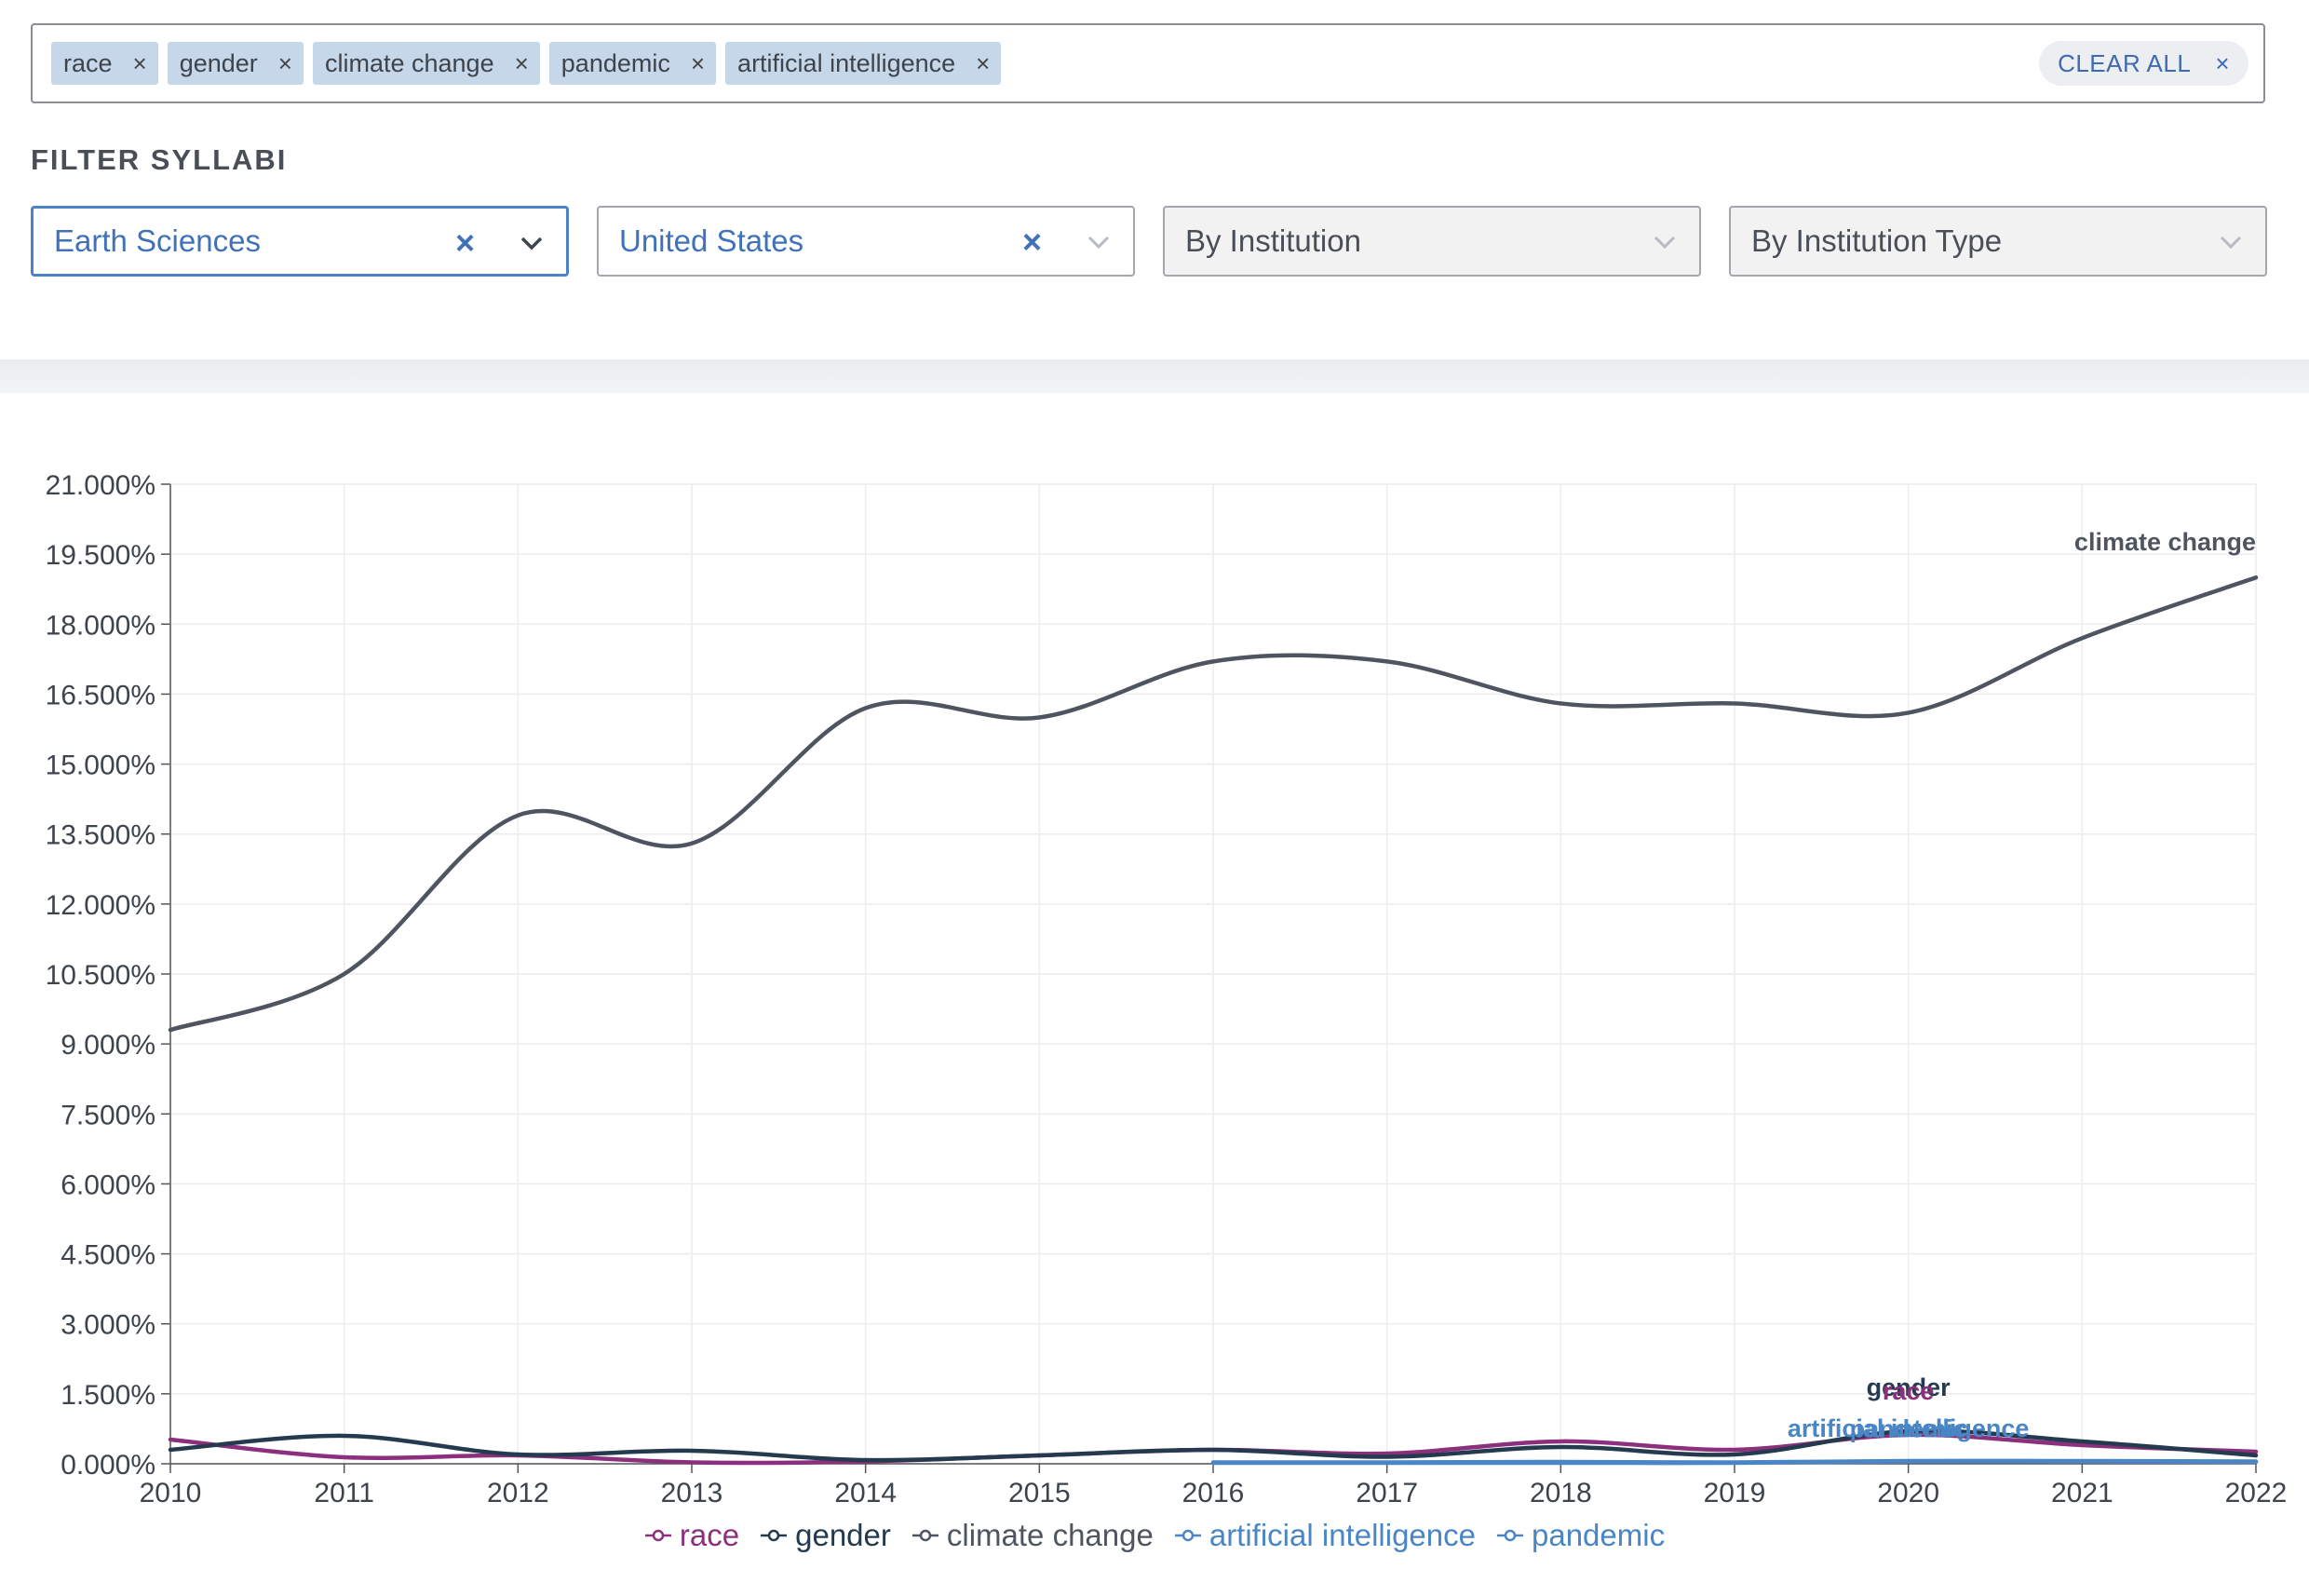 The height and width of the screenshot is (1596, 2309). What do you see at coordinates (521, 62) in the screenshot?
I see `remove-tag-climate-change-icon: ×` at bounding box center [521, 62].